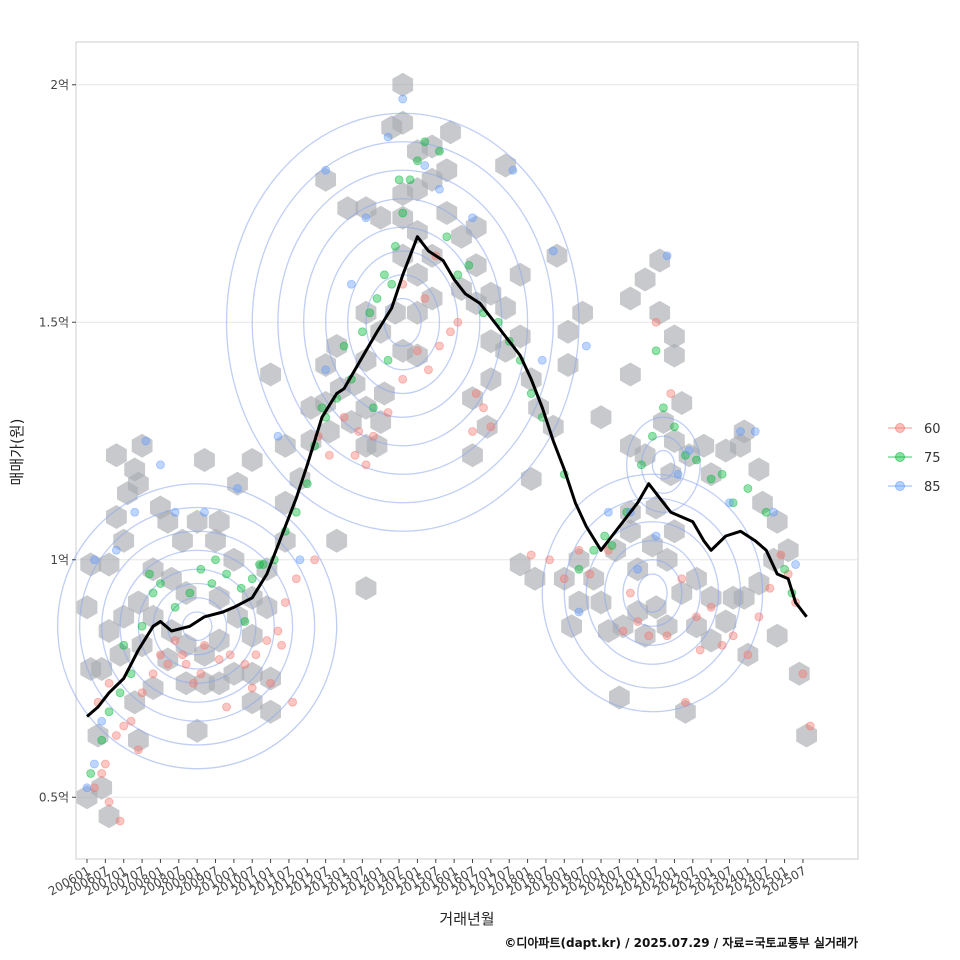  I want to click on legend-label: 85, so click(932, 487).